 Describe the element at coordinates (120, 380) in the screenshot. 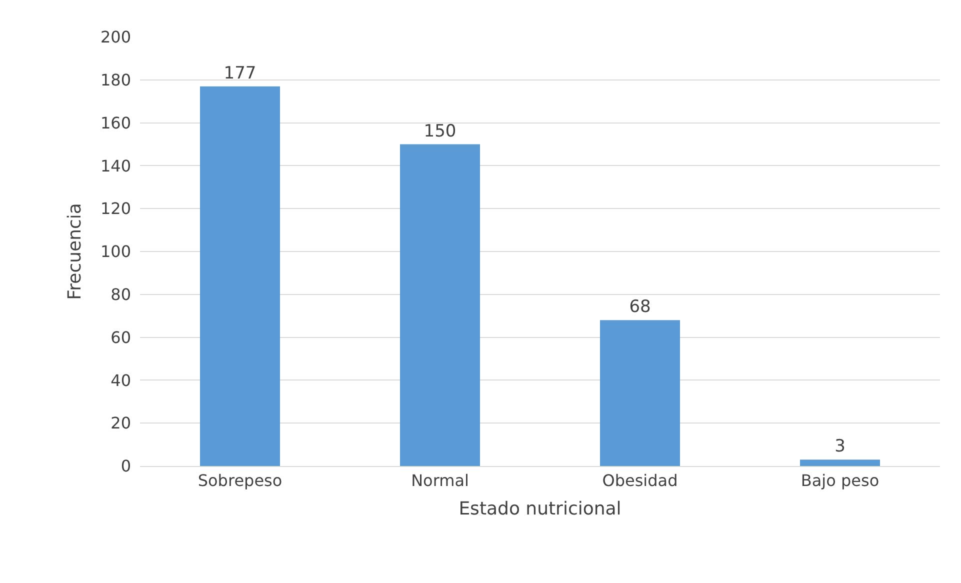

I see `y-tick-label: 40` at that location.